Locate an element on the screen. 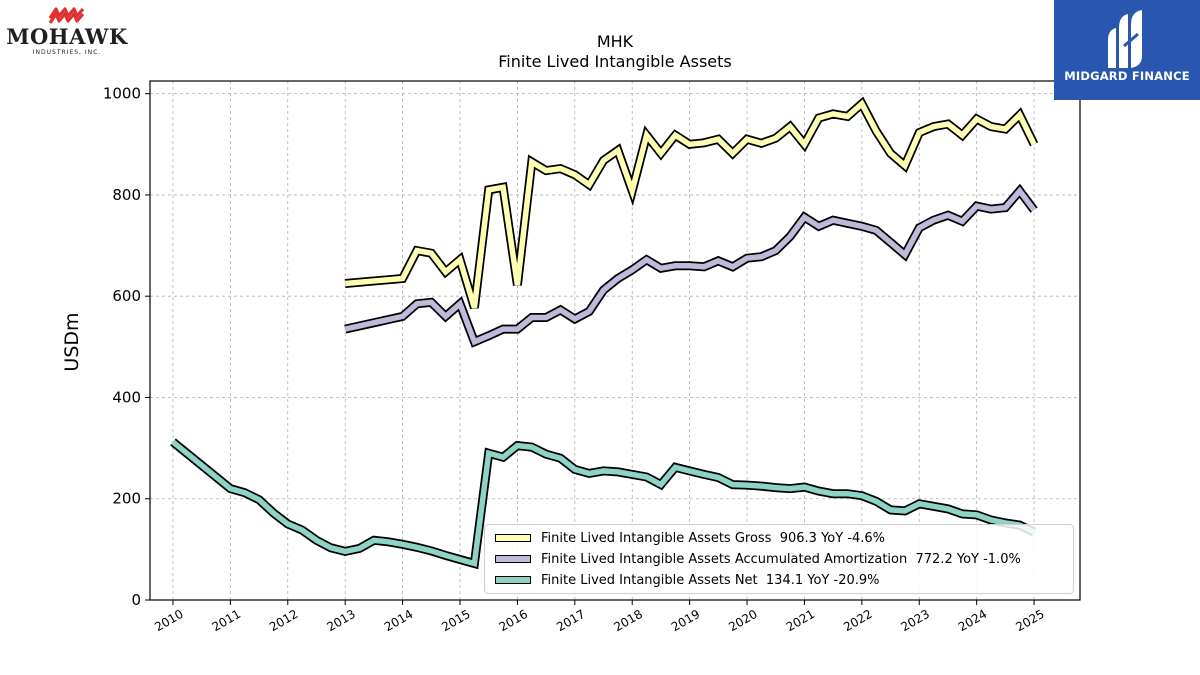  x-tick-label: 2021 is located at coordinates (800, 620).